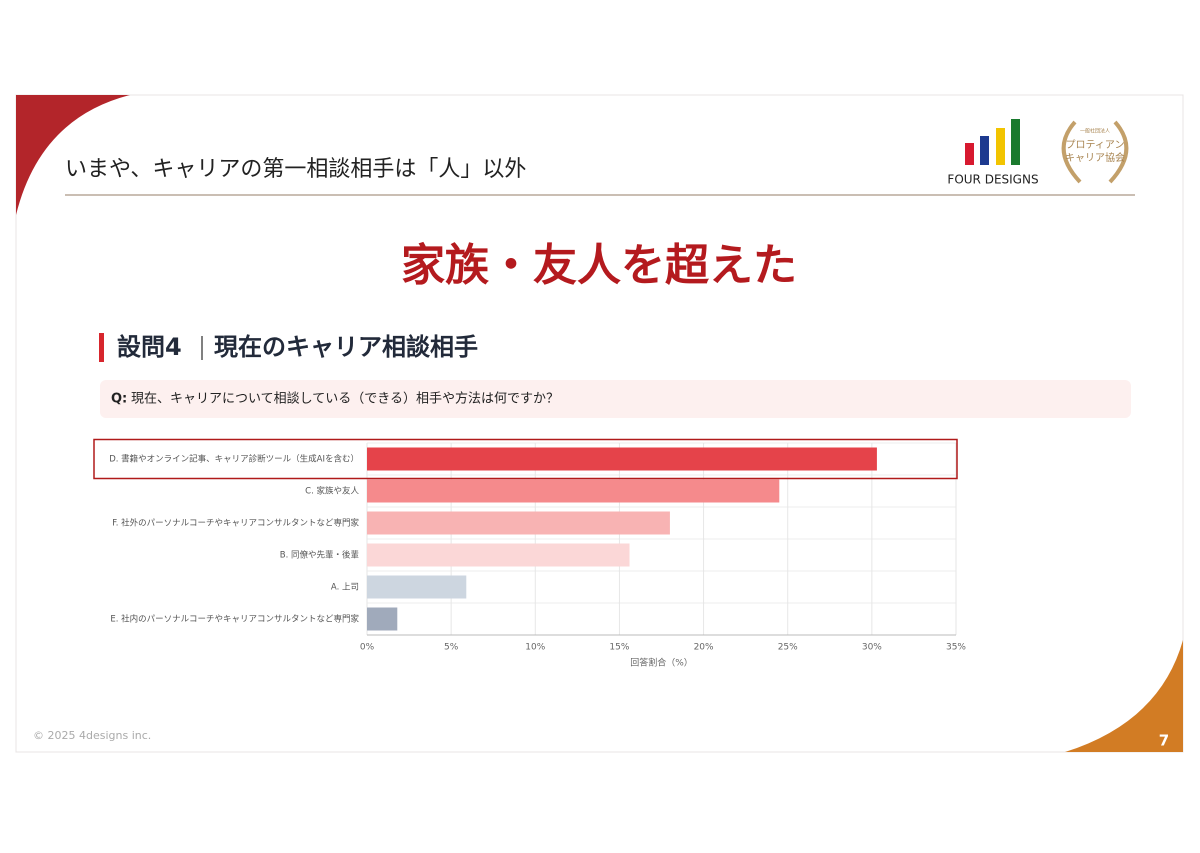  What do you see at coordinates (101, 347) in the screenshot?
I see `section-marker` at bounding box center [101, 347].